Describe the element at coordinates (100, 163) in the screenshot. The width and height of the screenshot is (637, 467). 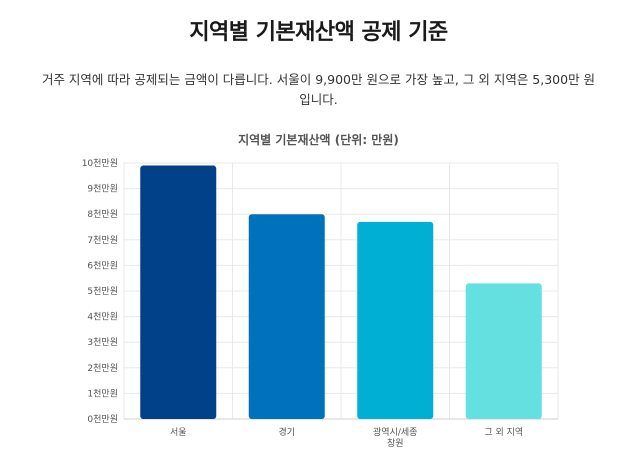
I see `y-tick-label: 10천만원` at that location.